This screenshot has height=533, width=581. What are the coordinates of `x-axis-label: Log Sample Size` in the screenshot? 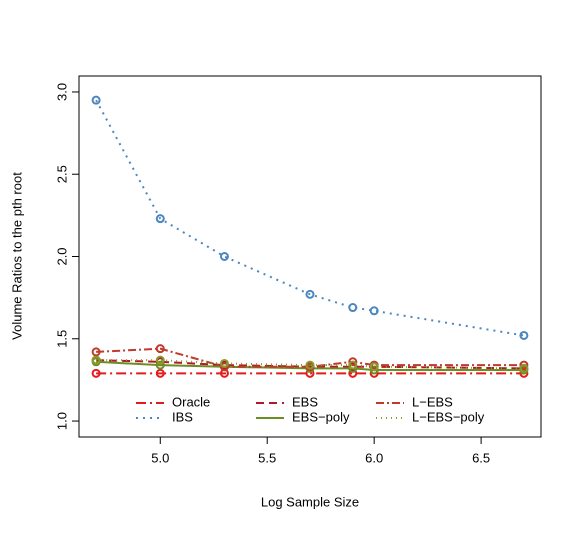 It's located at (310, 501).